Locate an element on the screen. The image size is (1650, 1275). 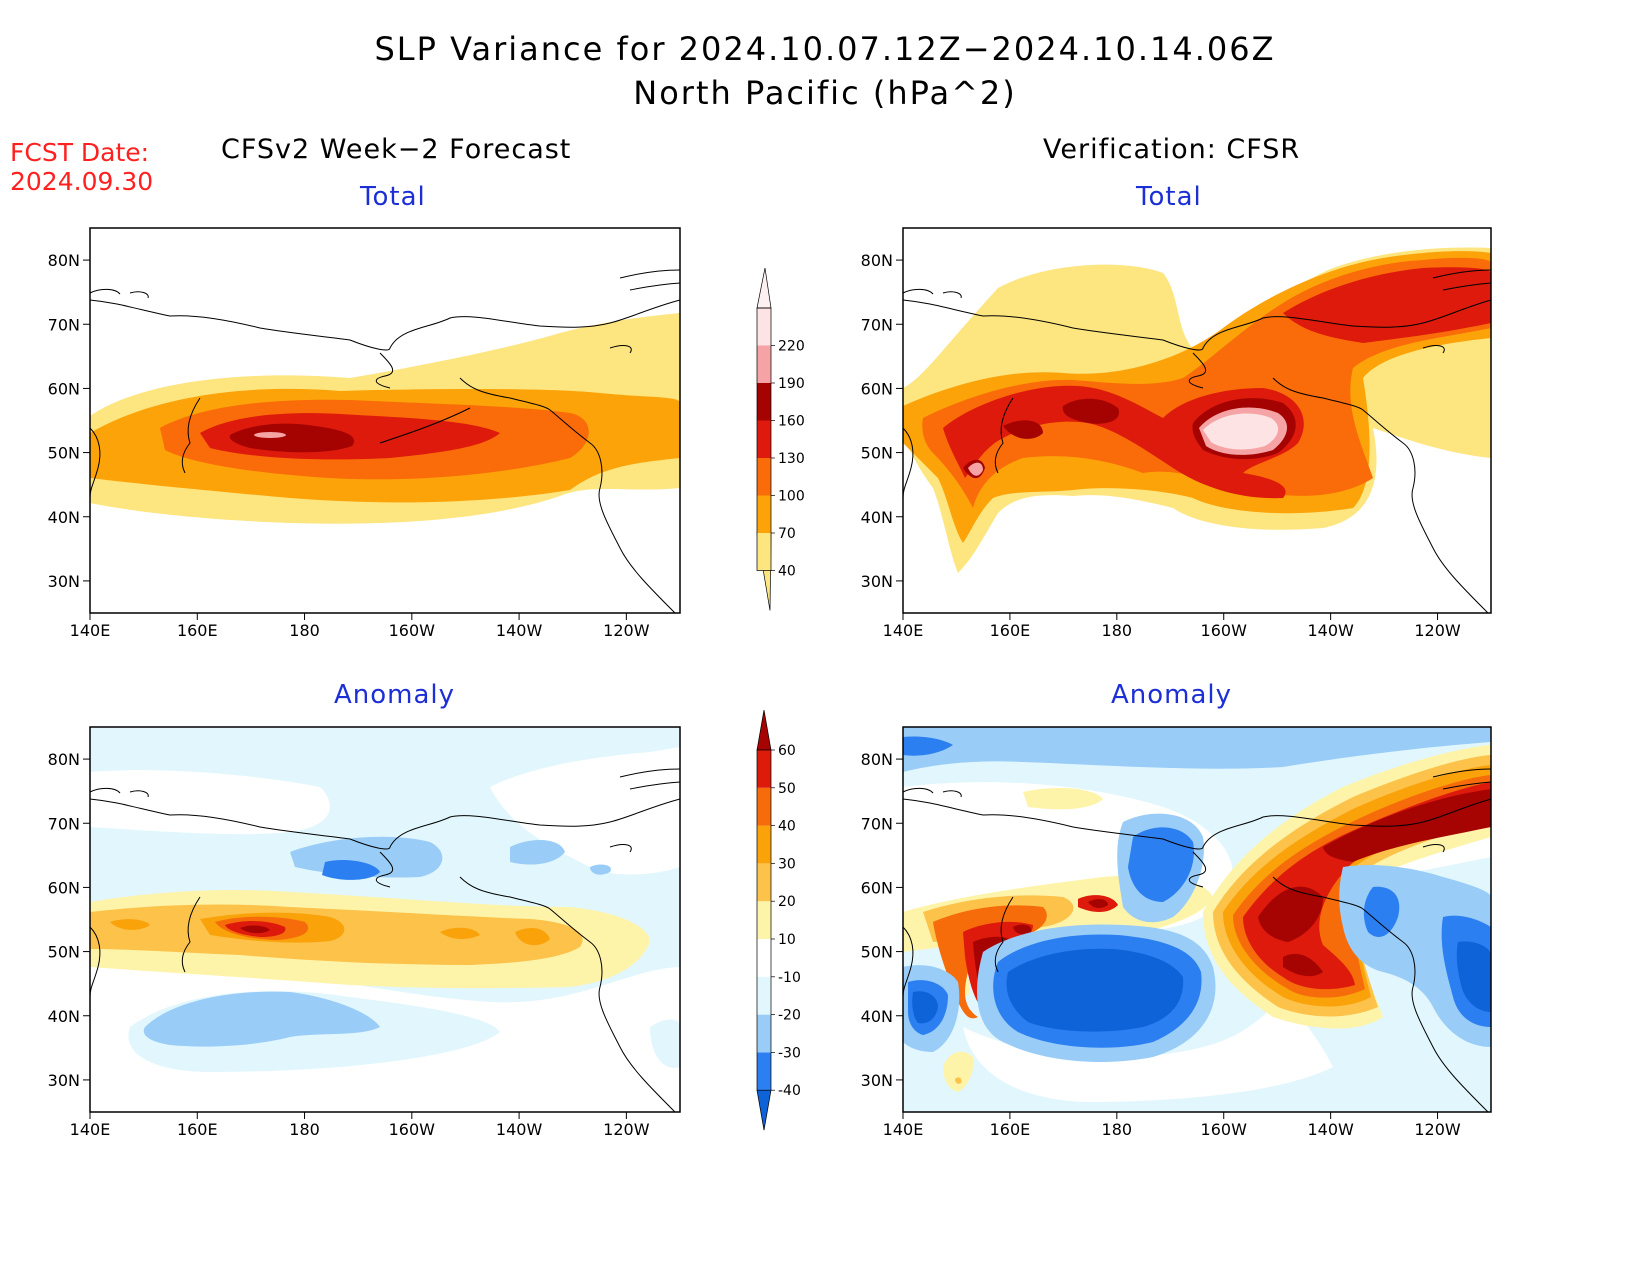
verification-anomaly-title: Anomaly is located at coordinates (1172, 695).